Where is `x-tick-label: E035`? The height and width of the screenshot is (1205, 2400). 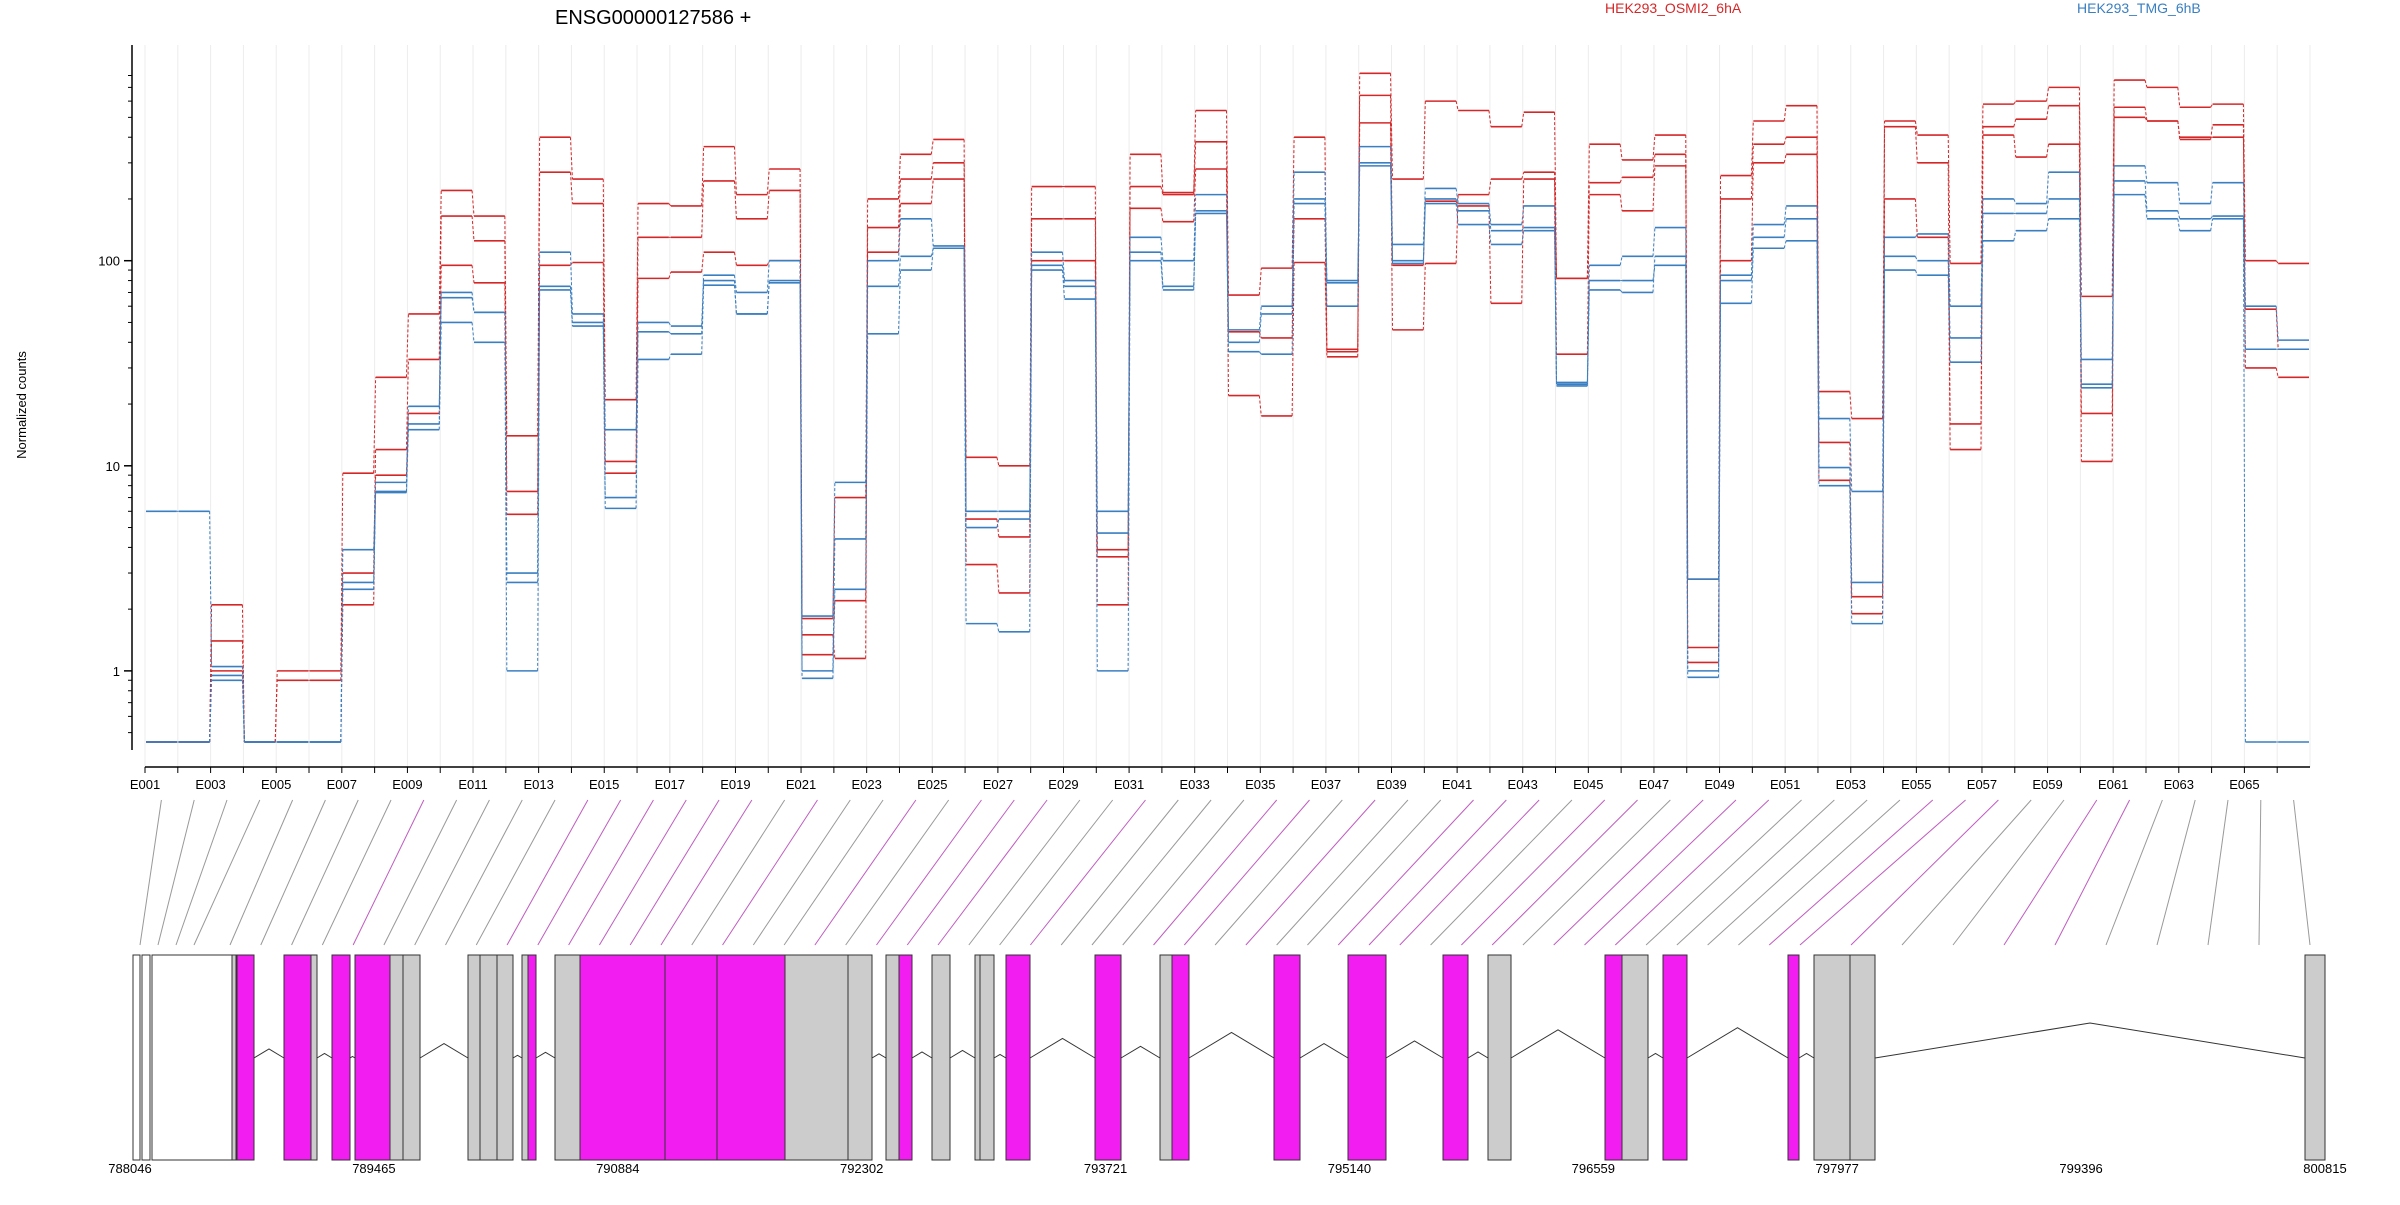 x-tick-label: E035 is located at coordinates (1260, 784).